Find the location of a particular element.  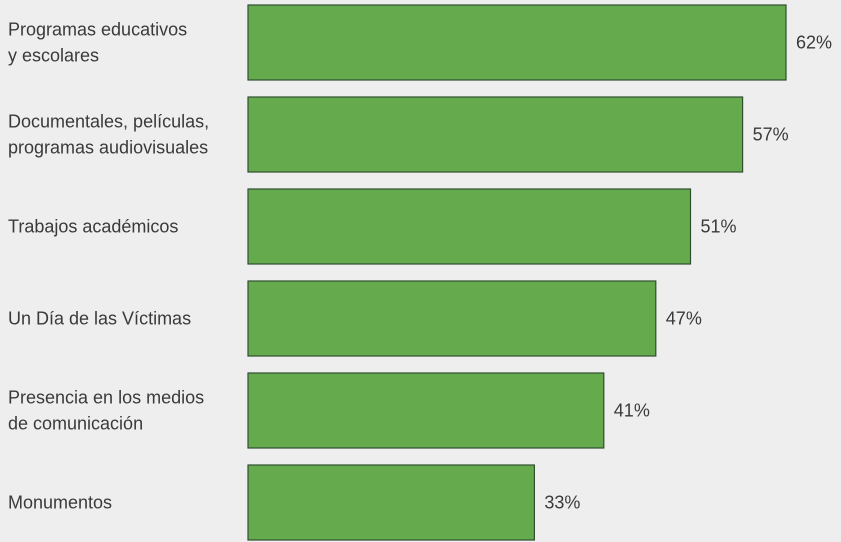

category-label-line: Presencia en los medios is located at coordinates (106, 398).